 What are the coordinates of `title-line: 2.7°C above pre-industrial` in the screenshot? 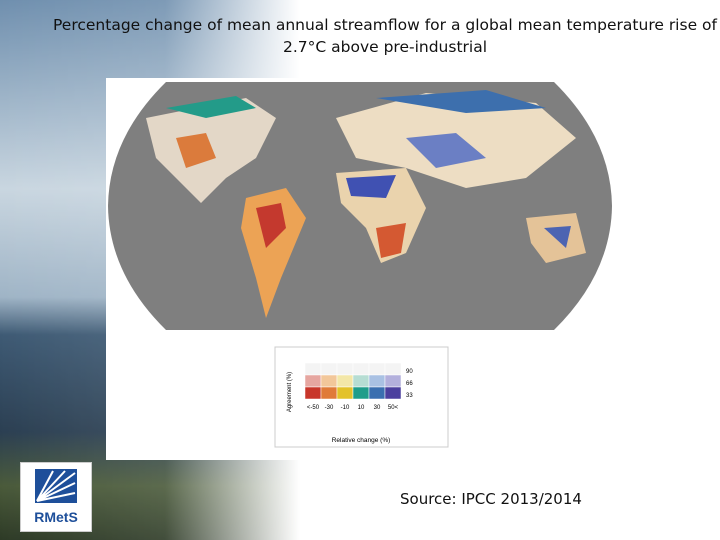 It's located at (385, 47).